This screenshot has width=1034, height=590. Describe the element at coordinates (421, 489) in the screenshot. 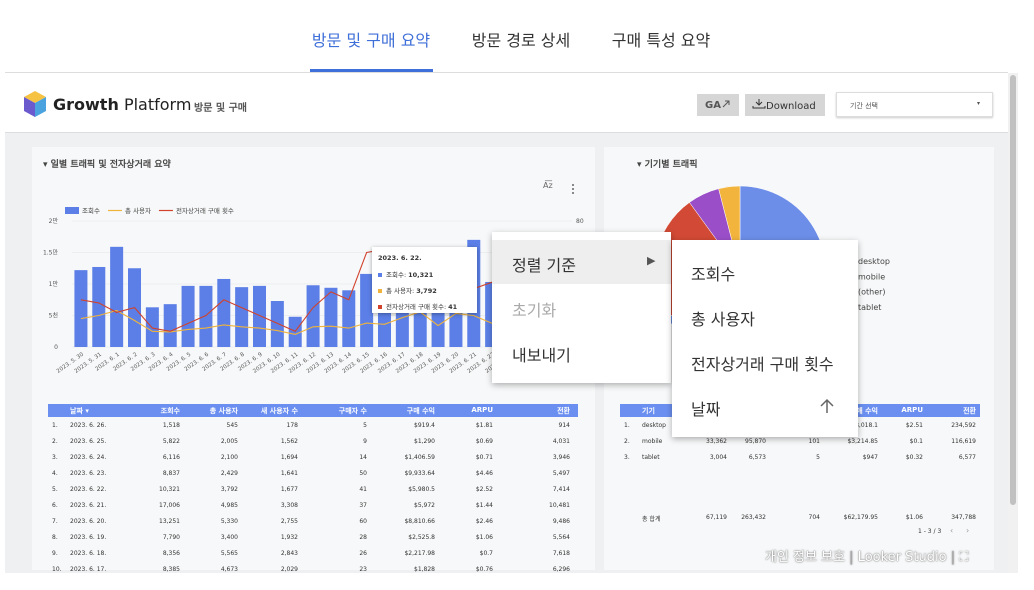

I see `table-cell: $5,980.5` at that location.